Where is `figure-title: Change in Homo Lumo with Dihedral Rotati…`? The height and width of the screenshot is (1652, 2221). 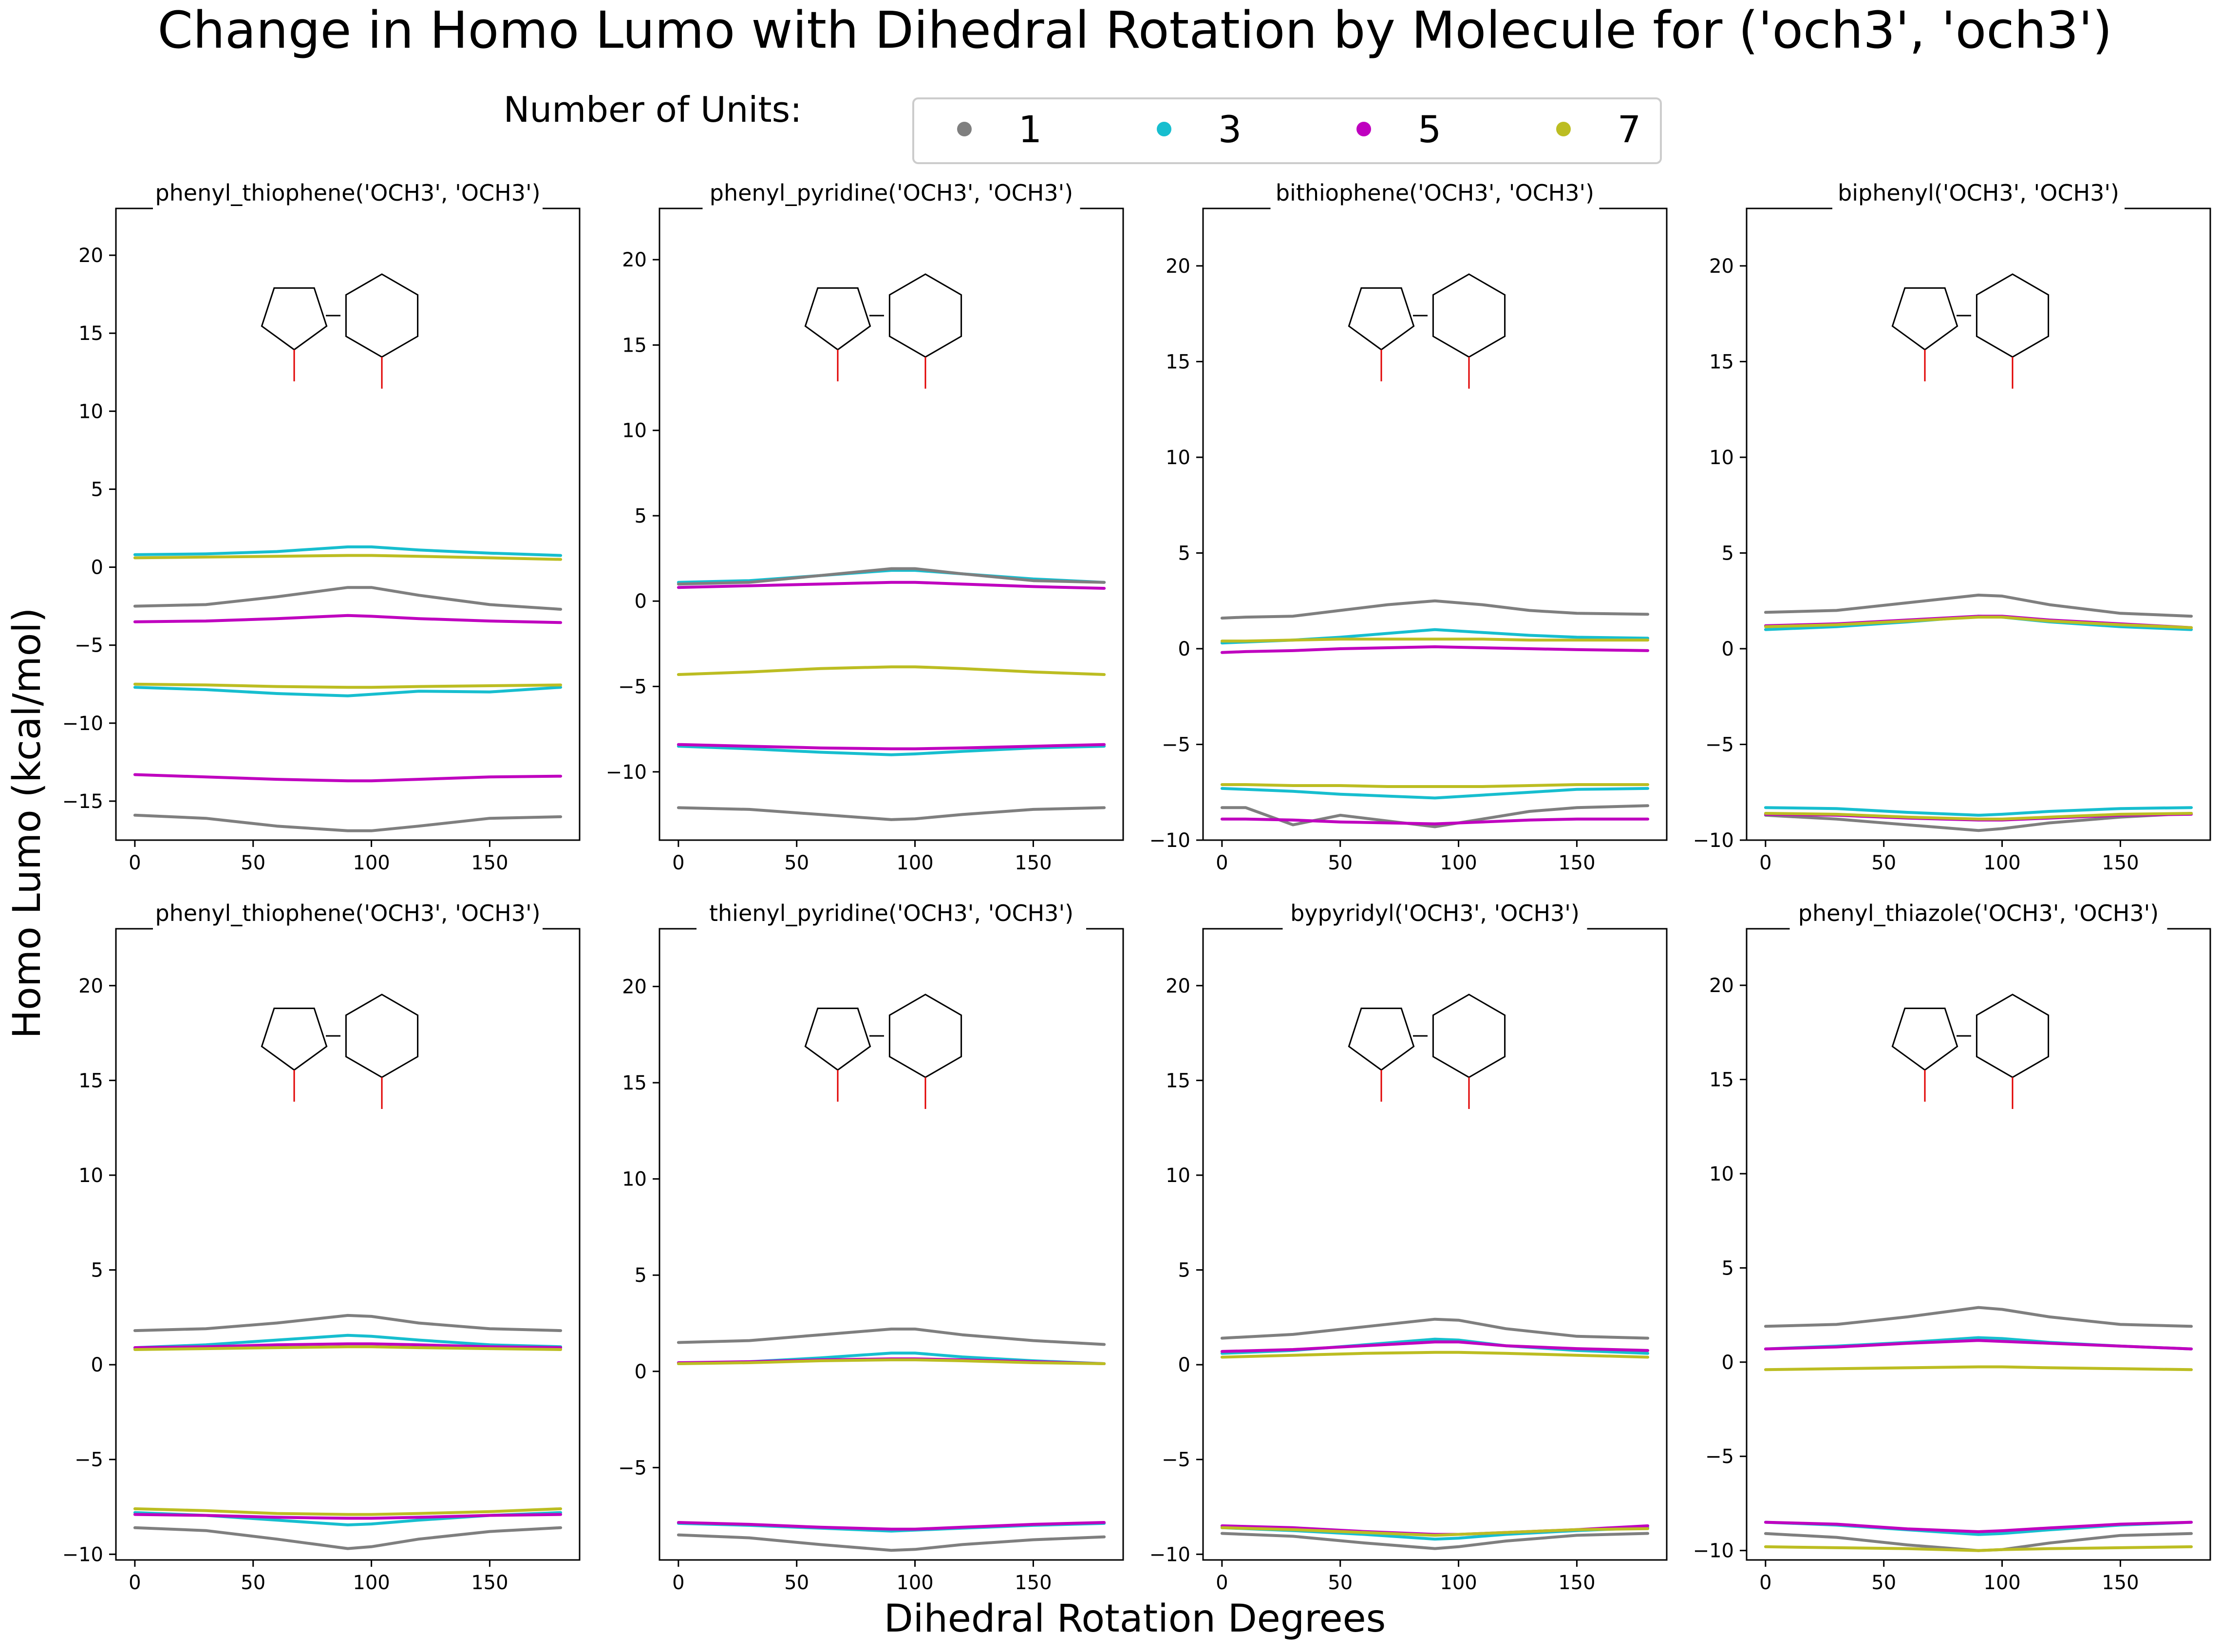
figure-title: Change in Homo Lumo with Dihedral Rotati… is located at coordinates (1134, 30).